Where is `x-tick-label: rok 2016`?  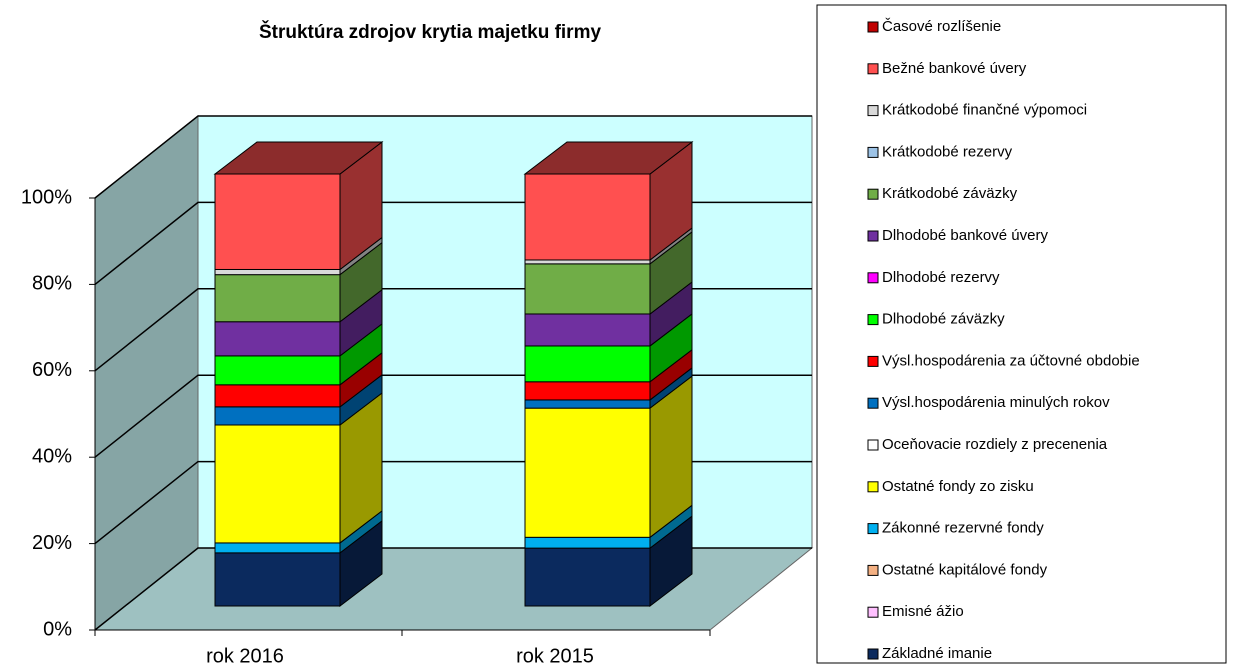
x-tick-label: rok 2016 is located at coordinates (245, 656).